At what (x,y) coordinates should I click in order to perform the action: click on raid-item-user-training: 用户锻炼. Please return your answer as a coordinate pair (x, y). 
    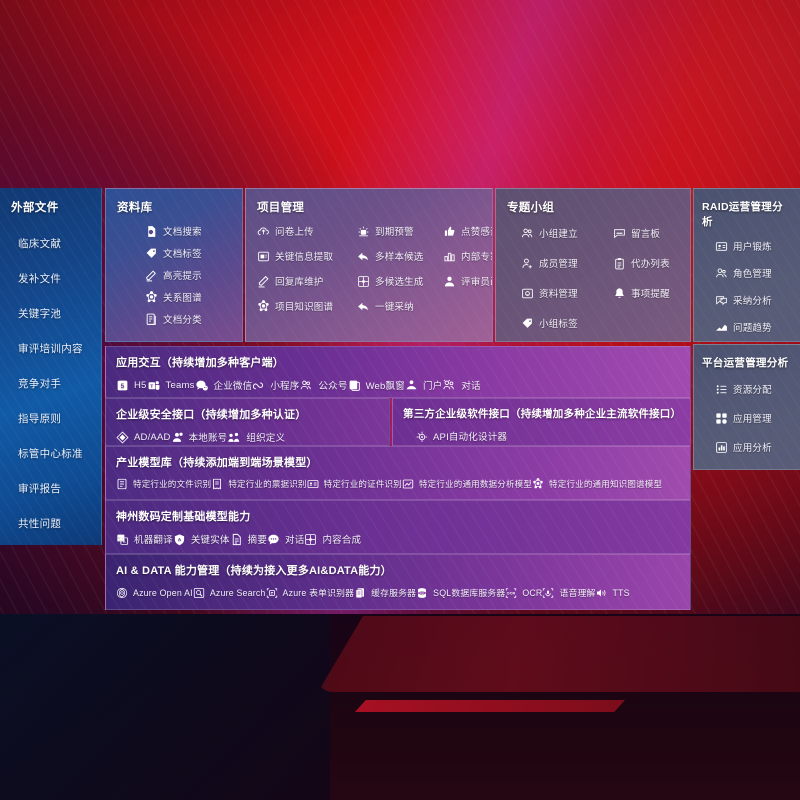
    Looking at the image, I should click on (753, 246).